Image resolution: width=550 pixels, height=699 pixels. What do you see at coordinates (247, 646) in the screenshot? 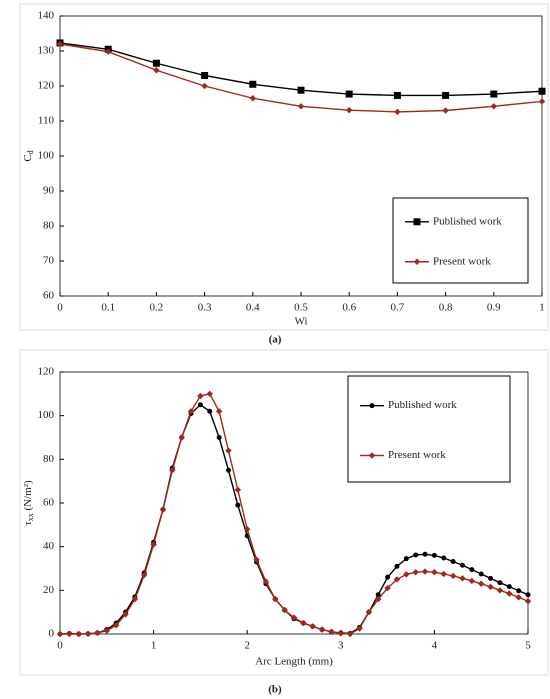
I see `x-tick-label: 2` at bounding box center [247, 646].